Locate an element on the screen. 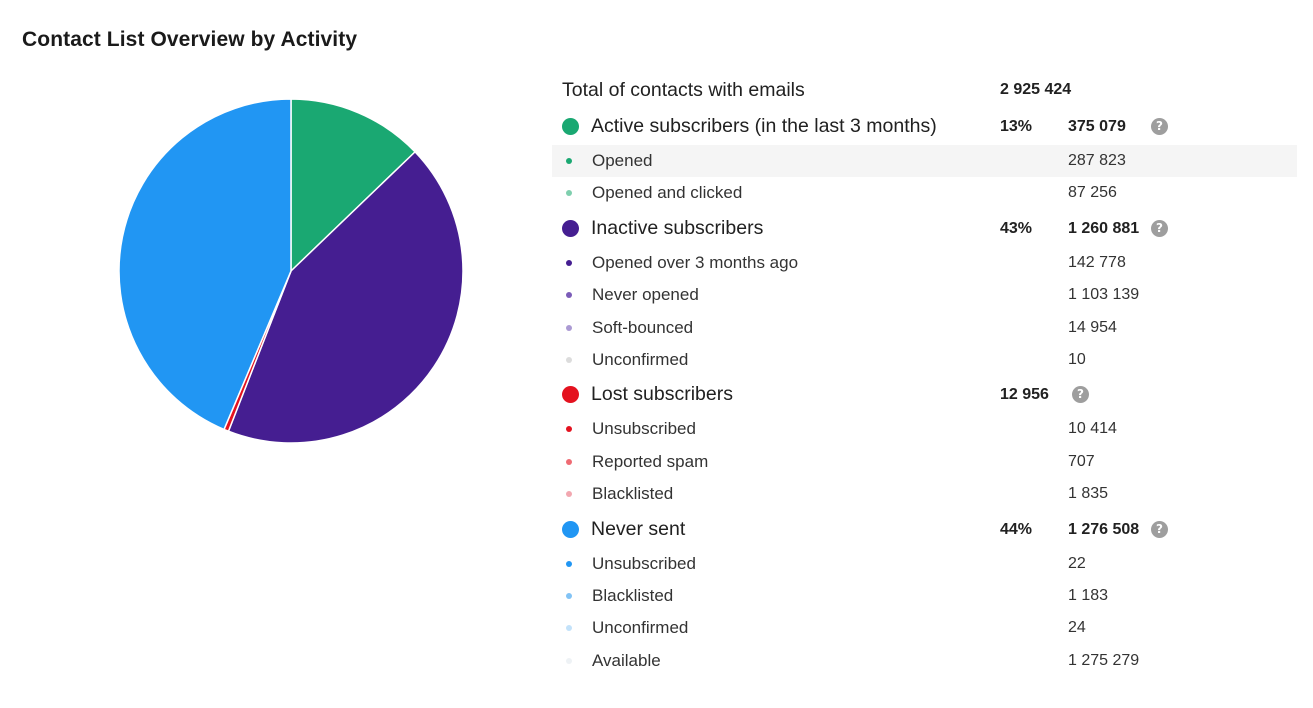  group-label: Lost subscribers is located at coordinates (662, 394).